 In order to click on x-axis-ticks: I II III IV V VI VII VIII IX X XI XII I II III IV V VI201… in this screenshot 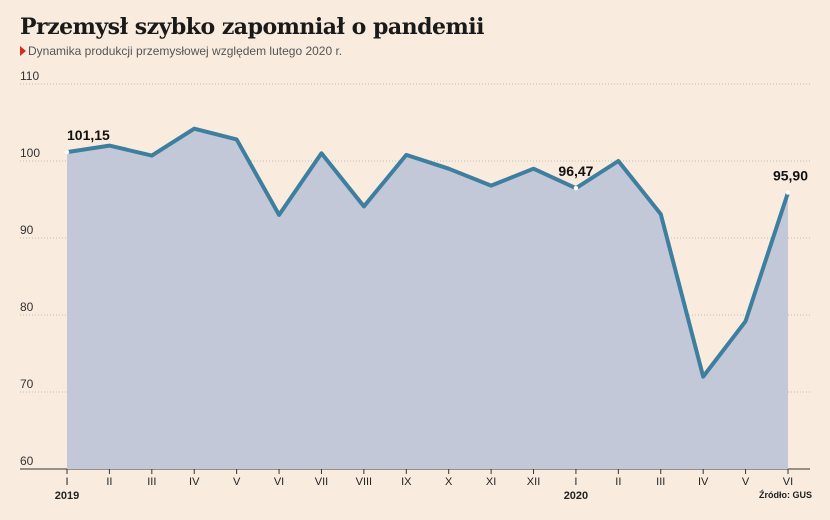, I will do `click(424, 485)`.